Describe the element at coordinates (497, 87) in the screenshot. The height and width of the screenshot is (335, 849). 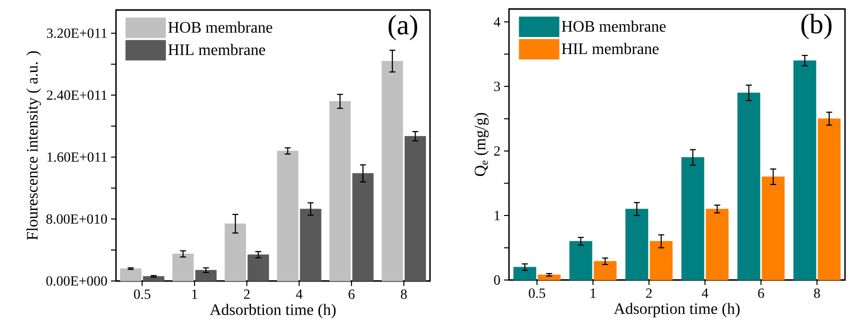
I see `y-tick-label: 3` at that location.